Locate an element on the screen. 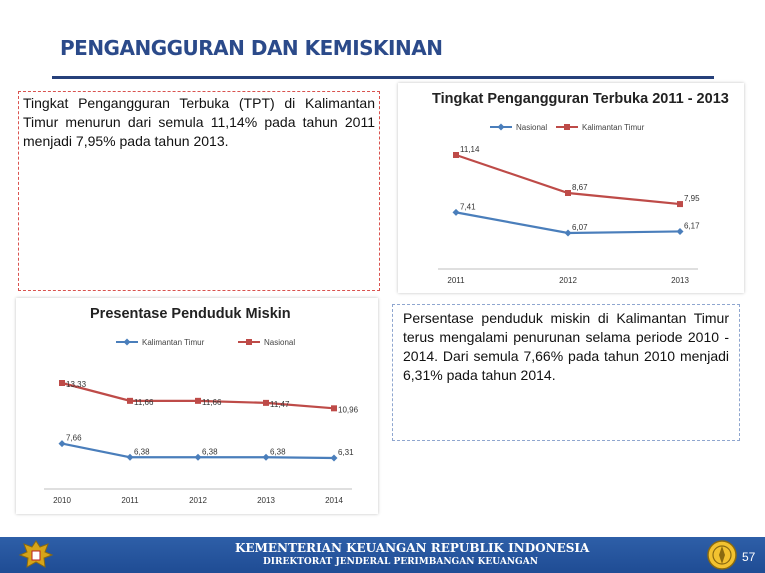 This screenshot has height=573, width=765. chart-title: Tingkat Pengangguran Terbuka 2011 - 2013 is located at coordinates (580, 99).